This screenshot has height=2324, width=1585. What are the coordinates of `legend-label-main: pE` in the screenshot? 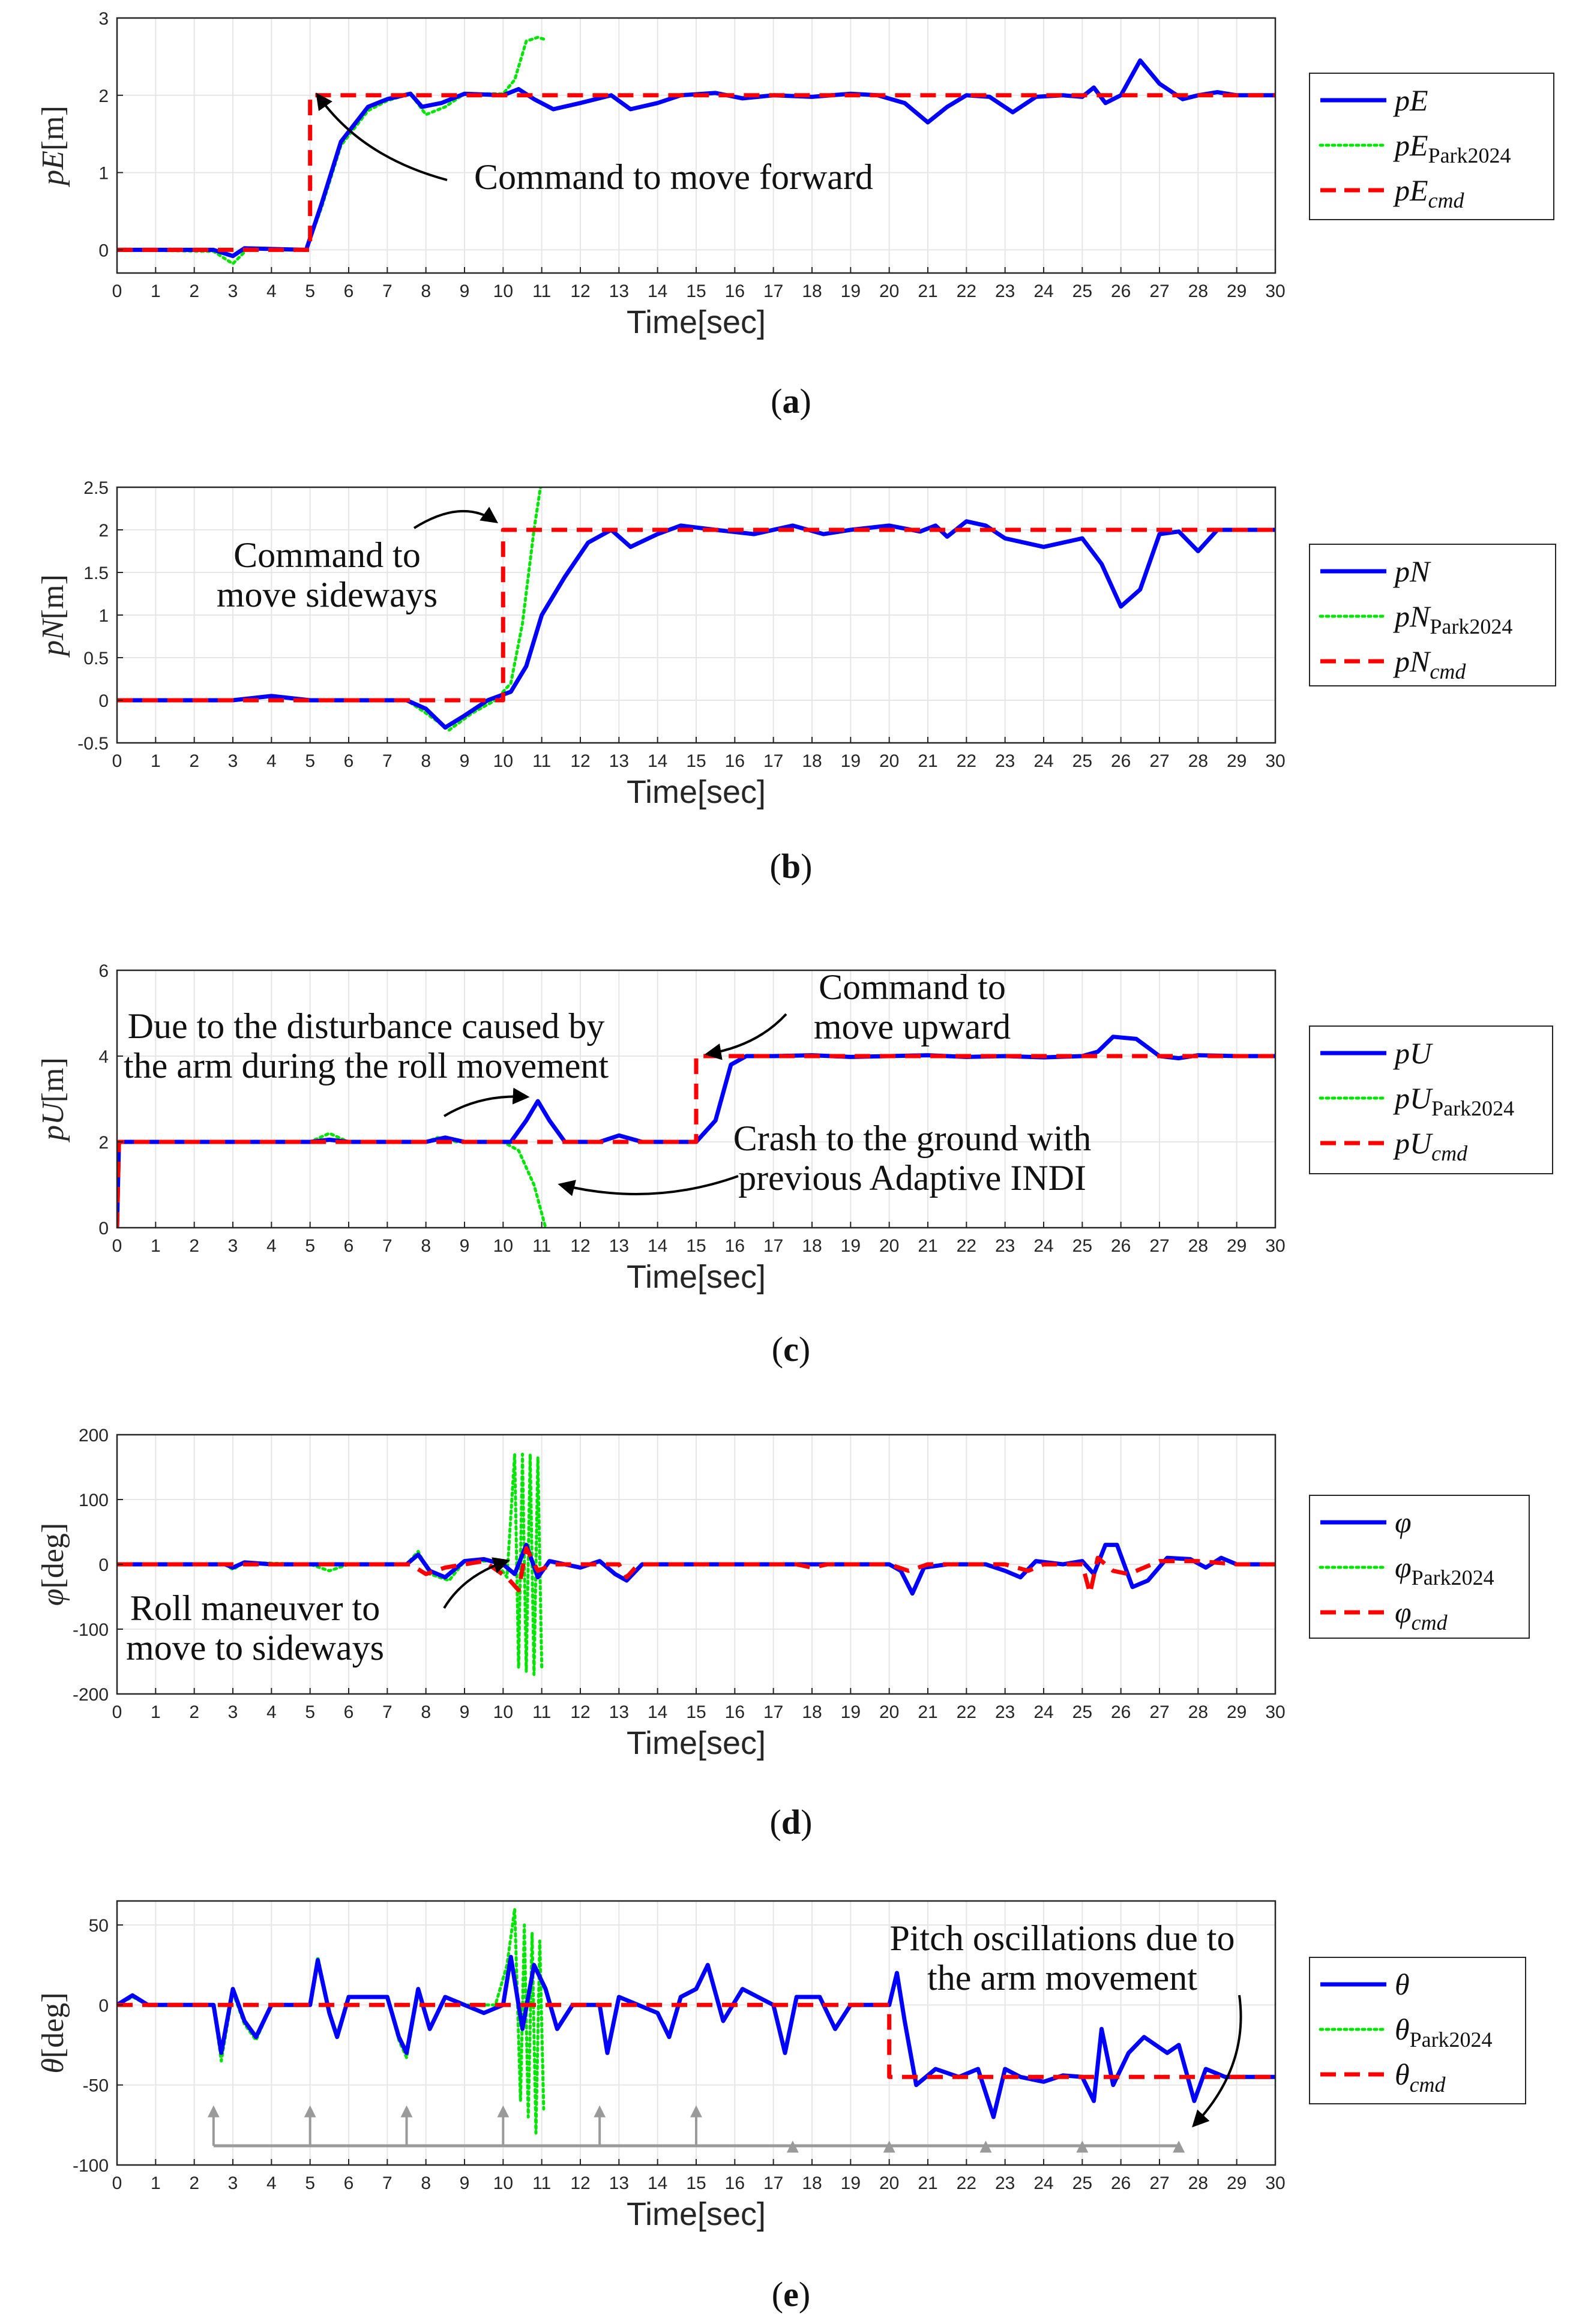 It's located at (1410, 100).